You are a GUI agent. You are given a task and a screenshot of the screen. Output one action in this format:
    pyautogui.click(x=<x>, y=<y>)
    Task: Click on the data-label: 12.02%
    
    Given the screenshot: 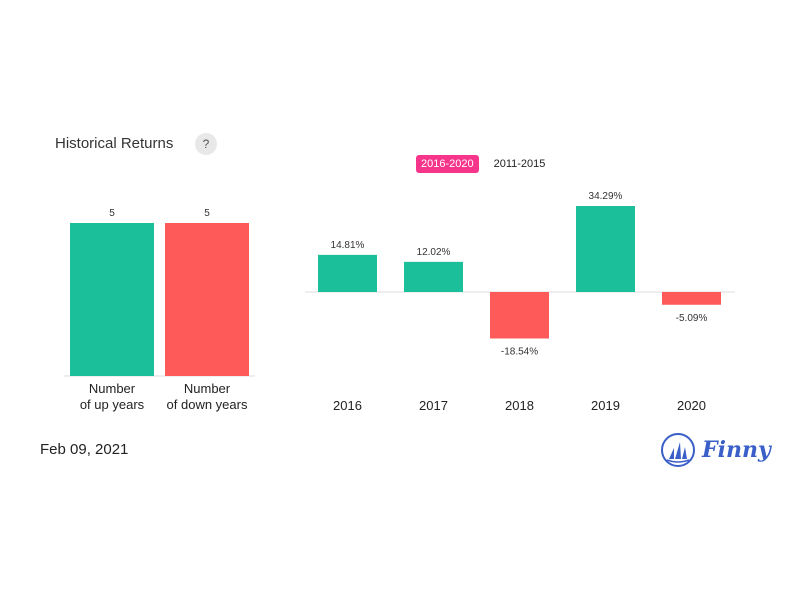 What is the action you would take?
    pyautogui.click(x=434, y=252)
    